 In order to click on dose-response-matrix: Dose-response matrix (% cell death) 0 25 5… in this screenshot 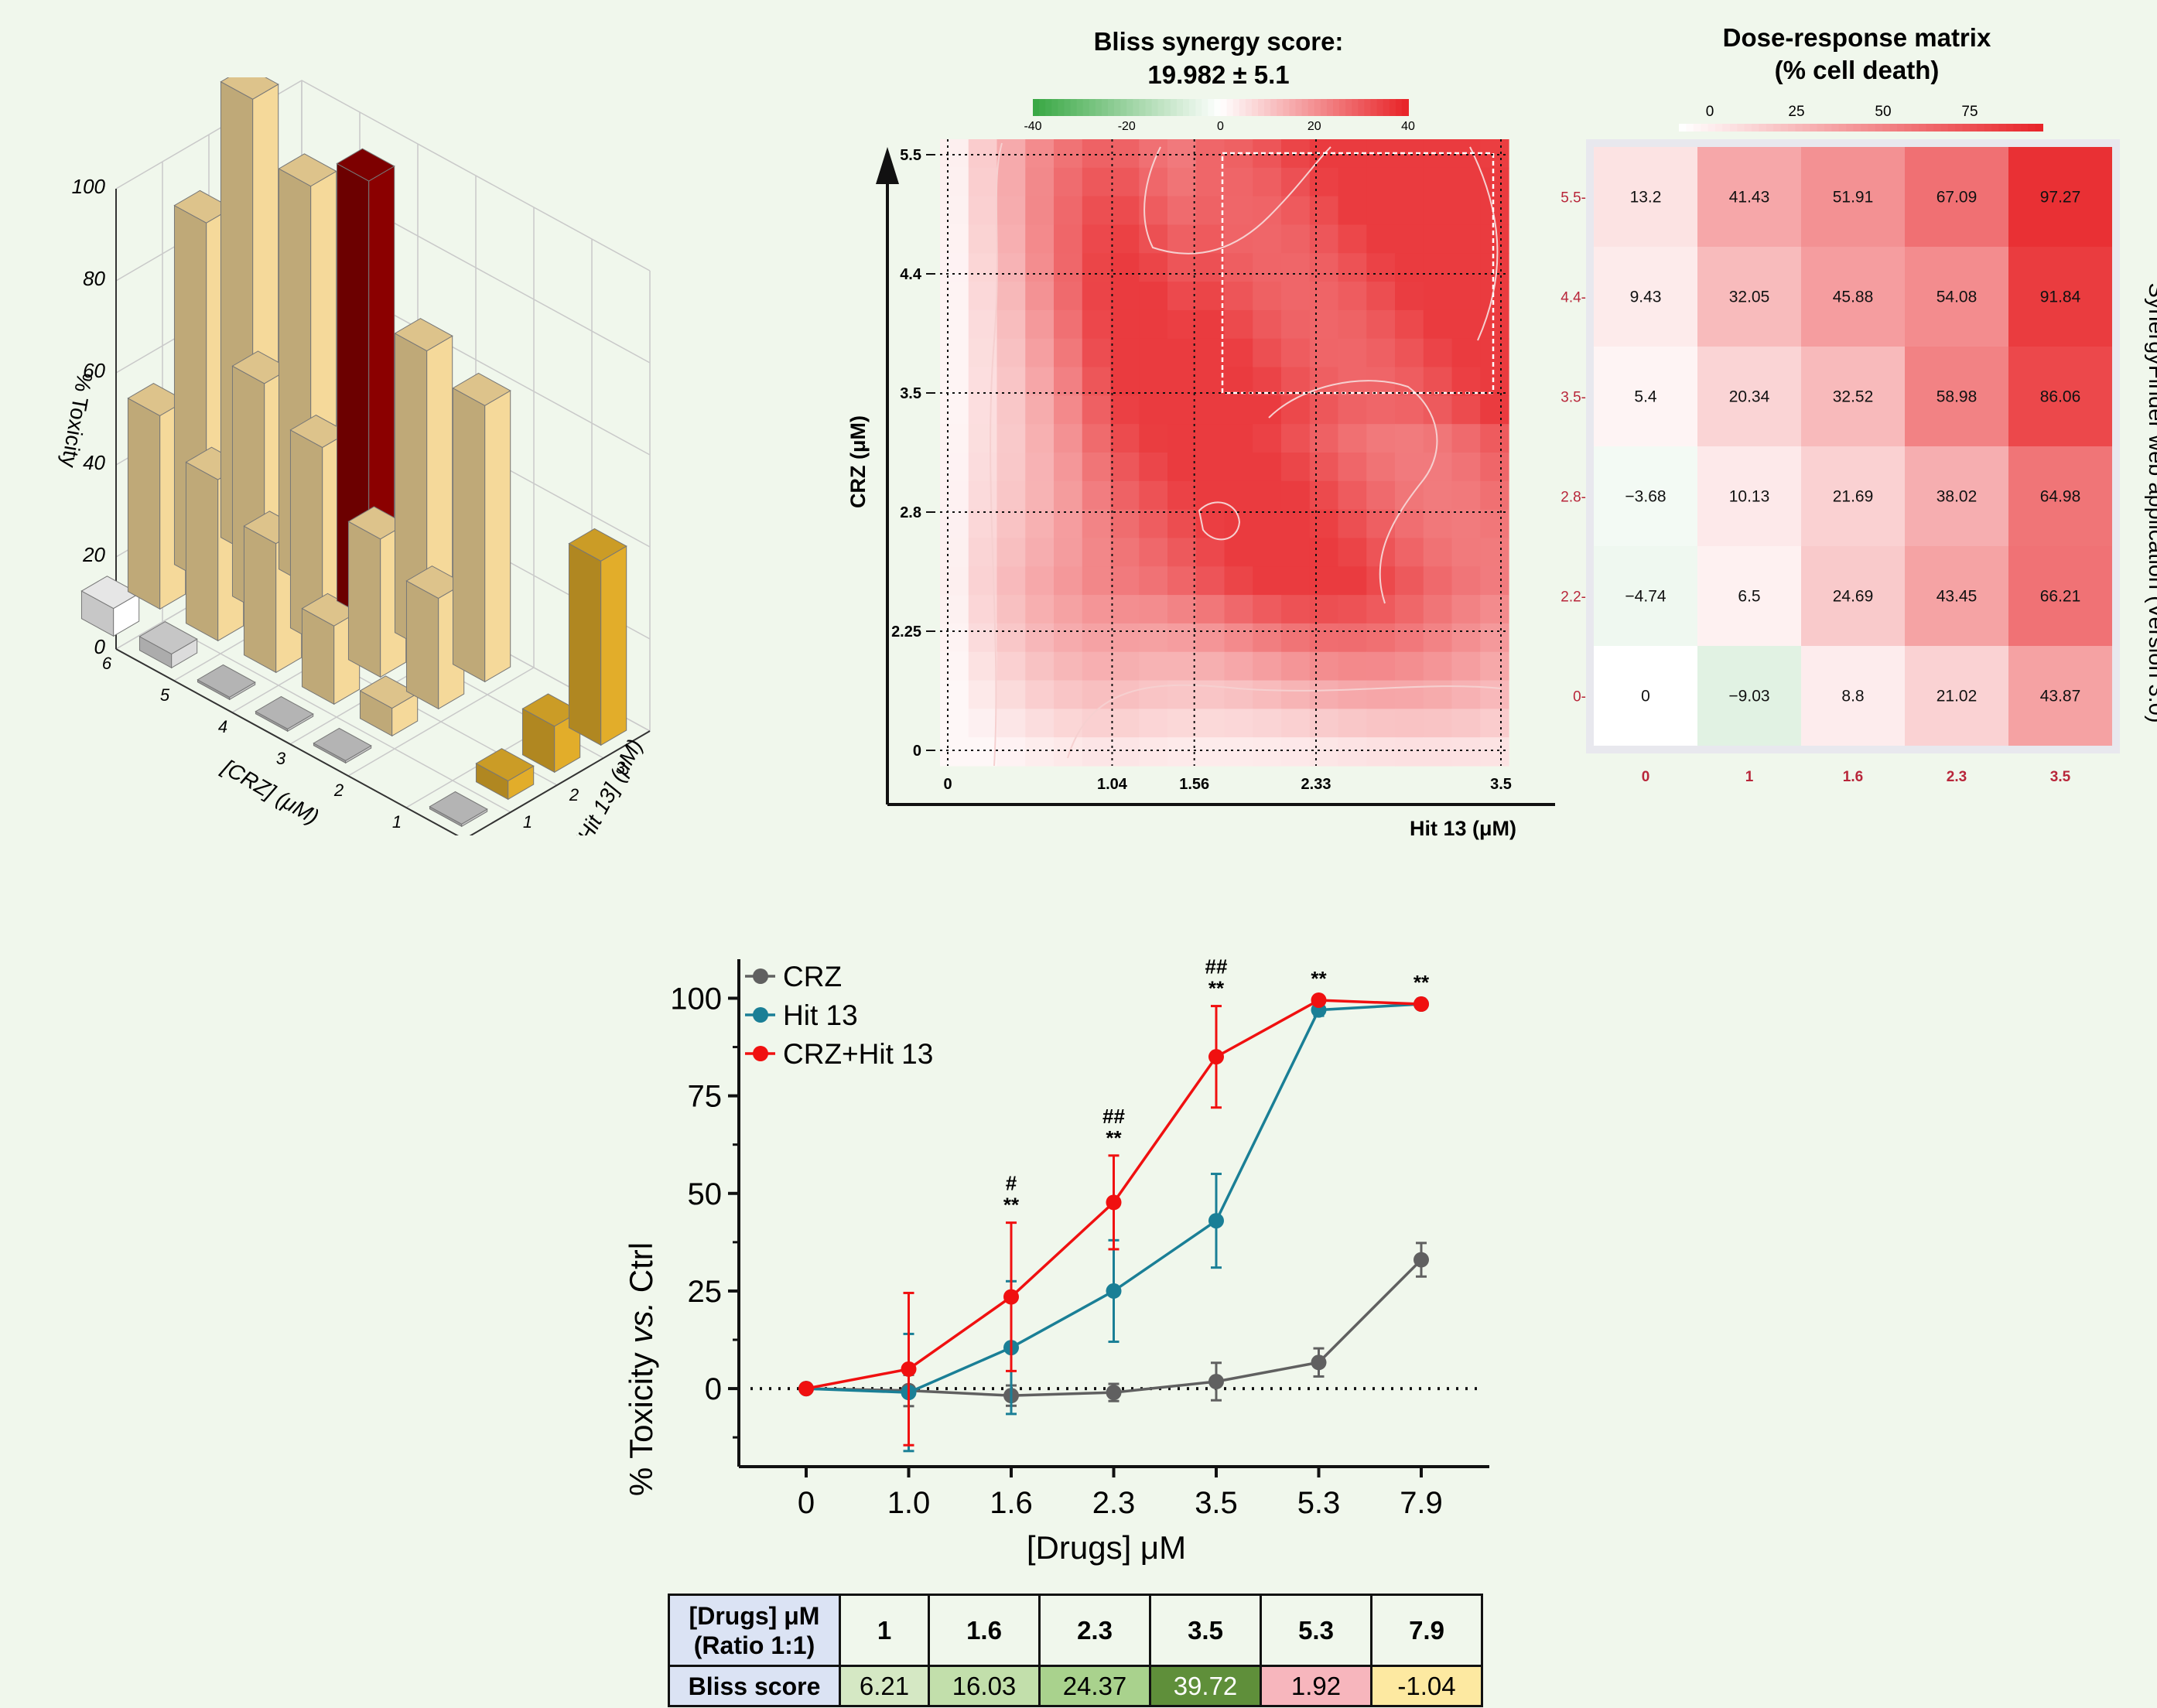, I will do `click(1858, 405)`.